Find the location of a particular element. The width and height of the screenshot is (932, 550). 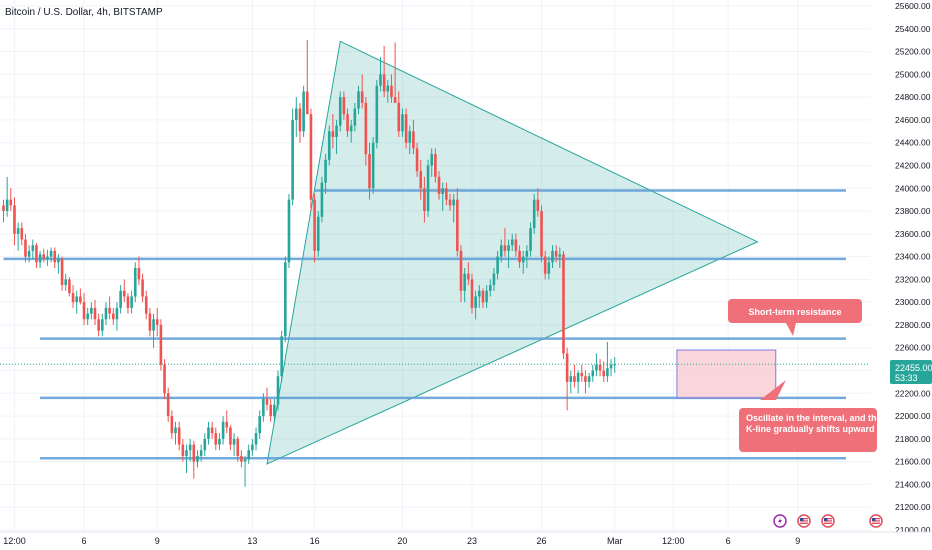

resistance-callout-text: Short-term resistance is located at coordinates (794, 312).